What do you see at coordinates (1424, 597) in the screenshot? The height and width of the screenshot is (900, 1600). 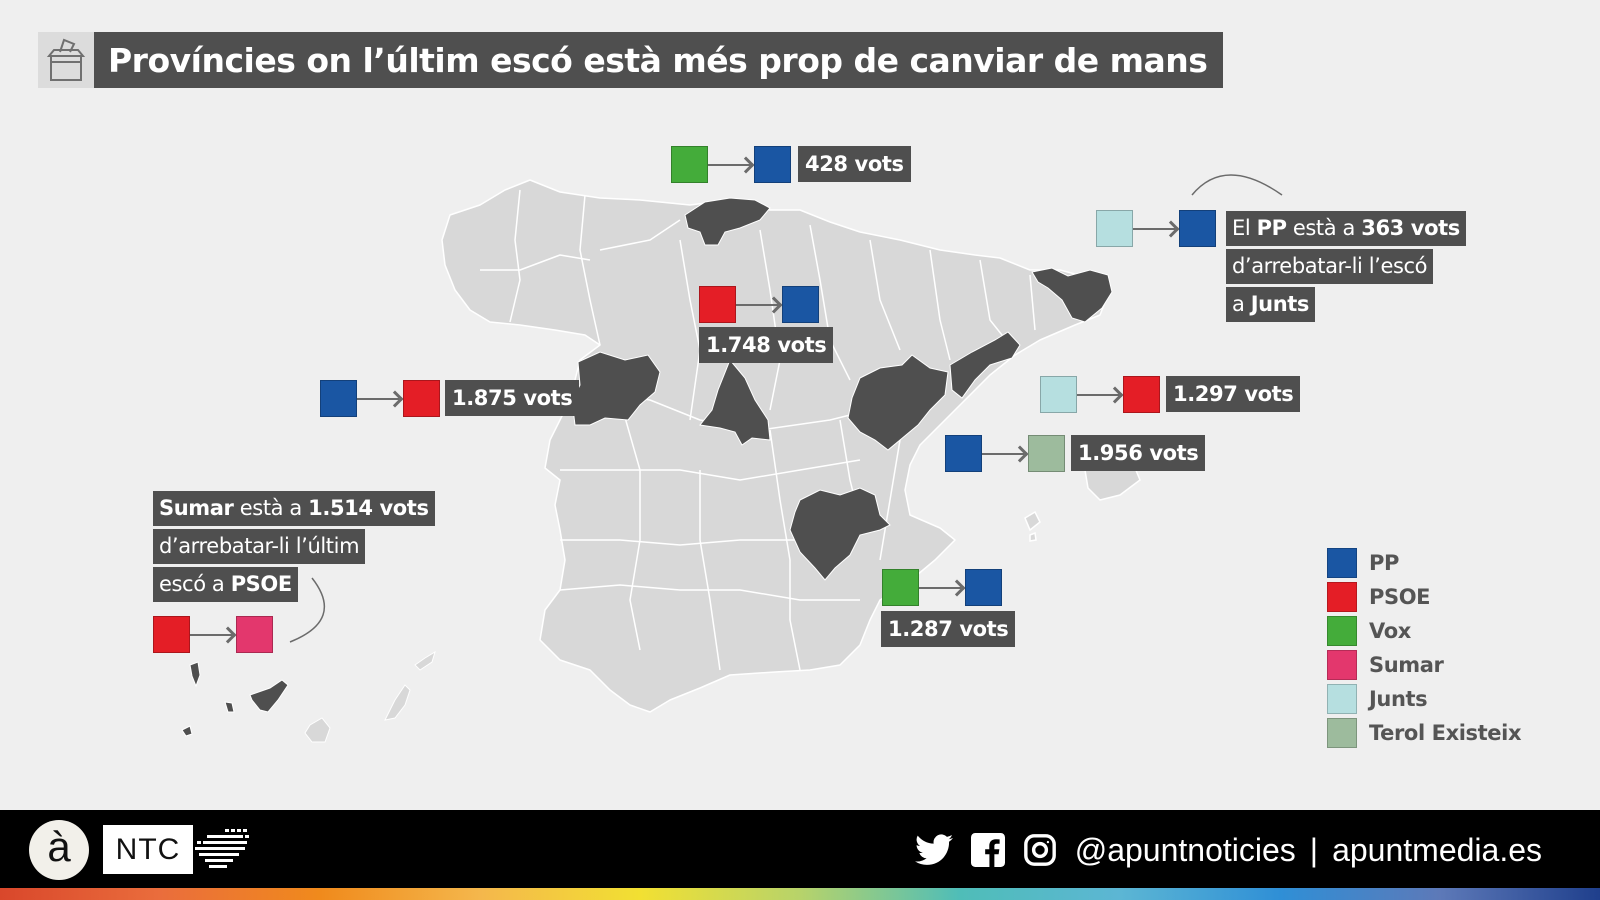 I see `legend-item: PSOE` at bounding box center [1424, 597].